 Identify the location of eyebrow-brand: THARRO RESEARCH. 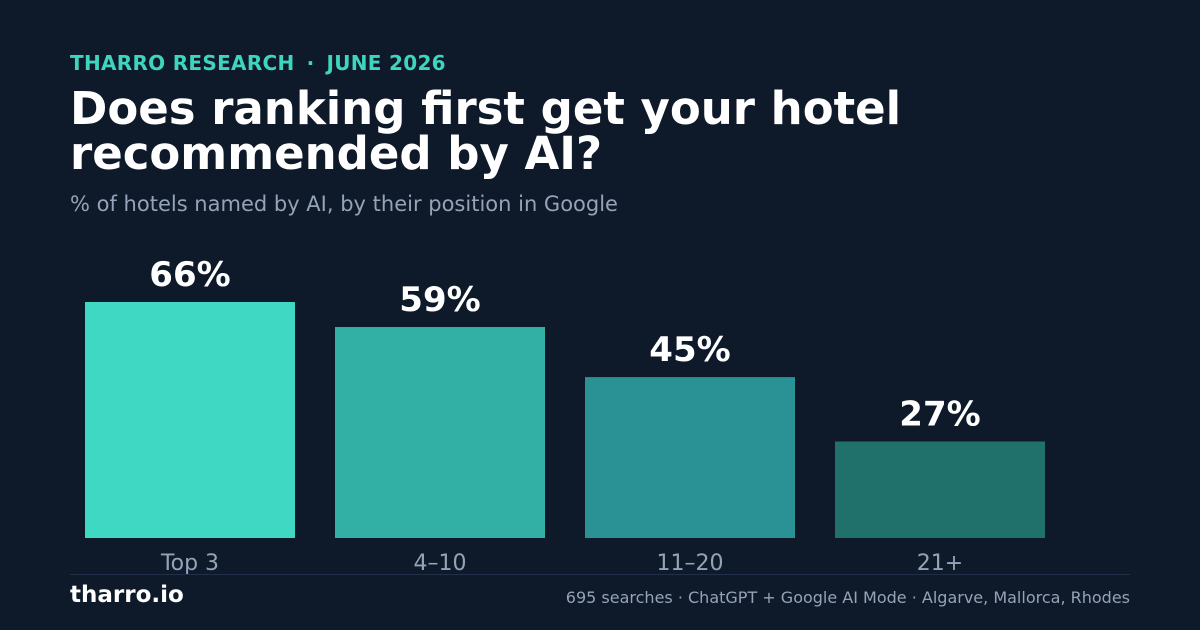
(182, 63).